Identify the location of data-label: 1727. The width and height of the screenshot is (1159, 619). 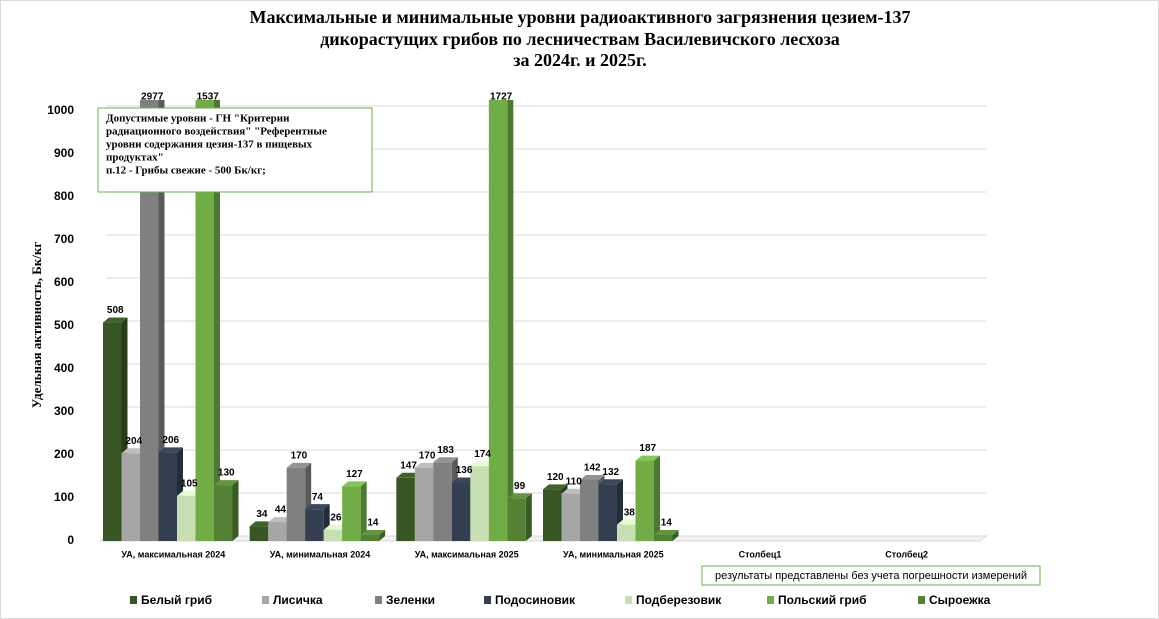
(501, 97).